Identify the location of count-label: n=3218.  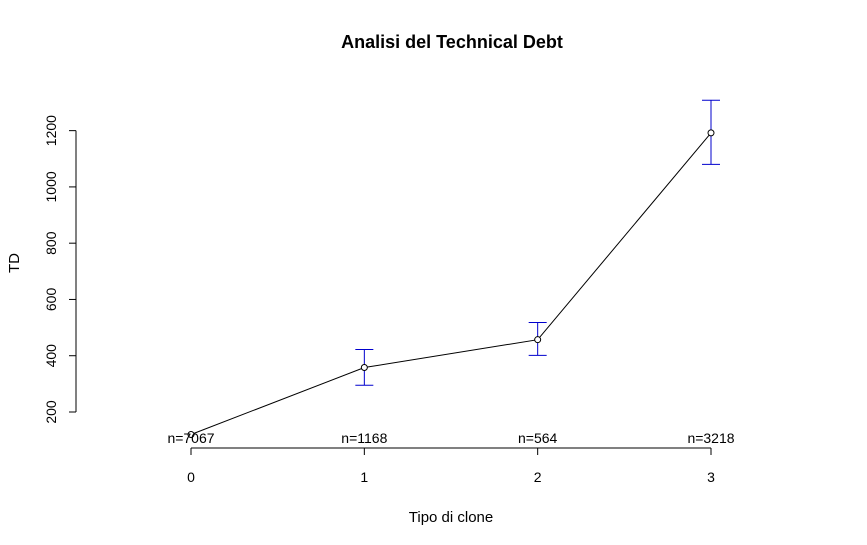
(710, 438).